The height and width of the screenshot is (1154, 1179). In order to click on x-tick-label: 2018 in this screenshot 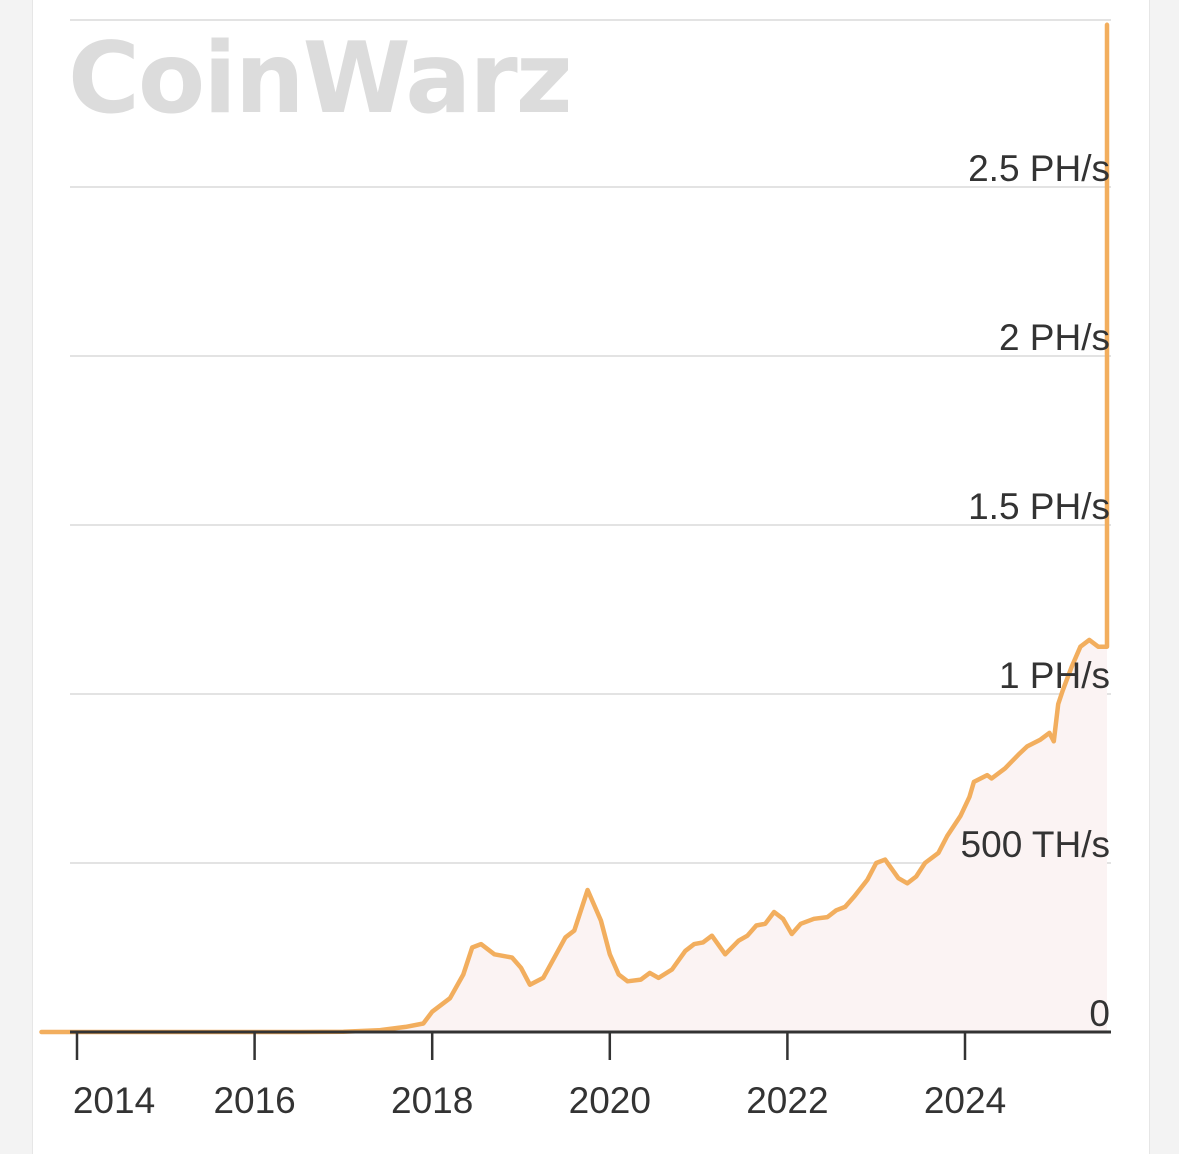, I will do `click(432, 1100)`.